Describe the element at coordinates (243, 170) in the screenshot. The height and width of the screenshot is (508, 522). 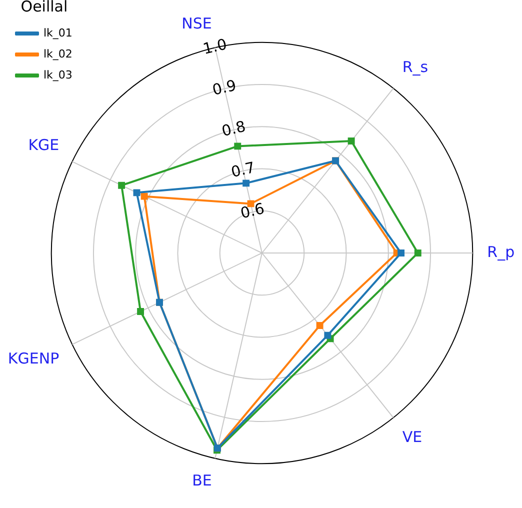
I see `y-tick-label: 0.7` at that location.